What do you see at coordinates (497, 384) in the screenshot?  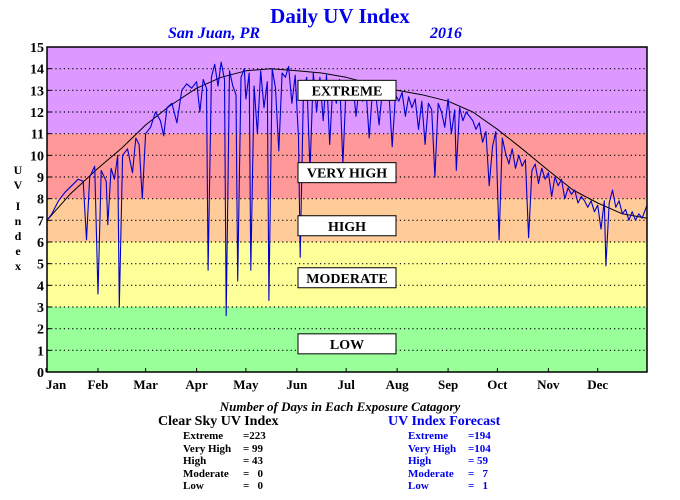 I see `x-tick-label: Oct` at bounding box center [497, 384].